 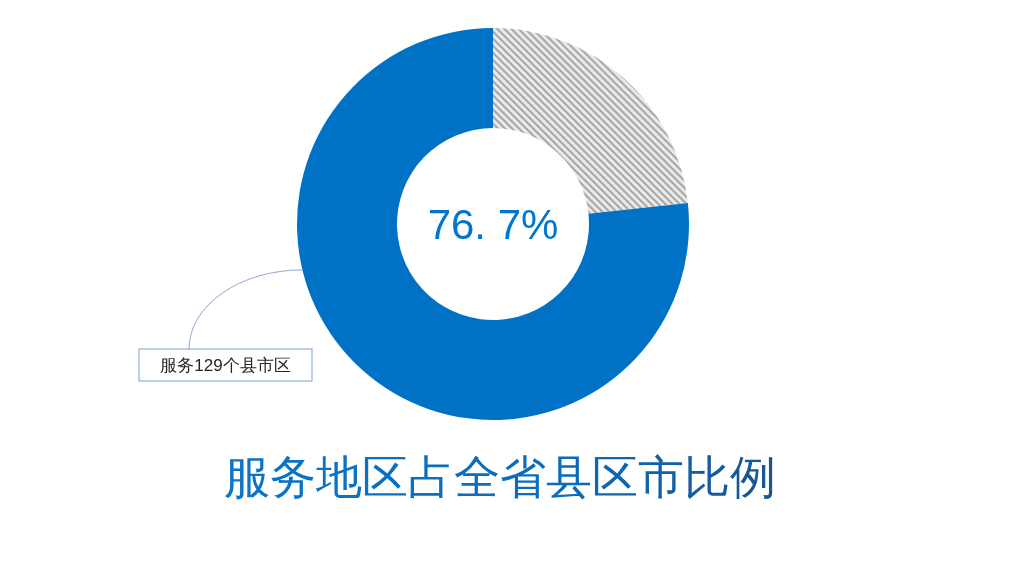 What do you see at coordinates (500, 477) in the screenshot?
I see `text: 服务地区占全省县区市比例` at bounding box center [500, 477].